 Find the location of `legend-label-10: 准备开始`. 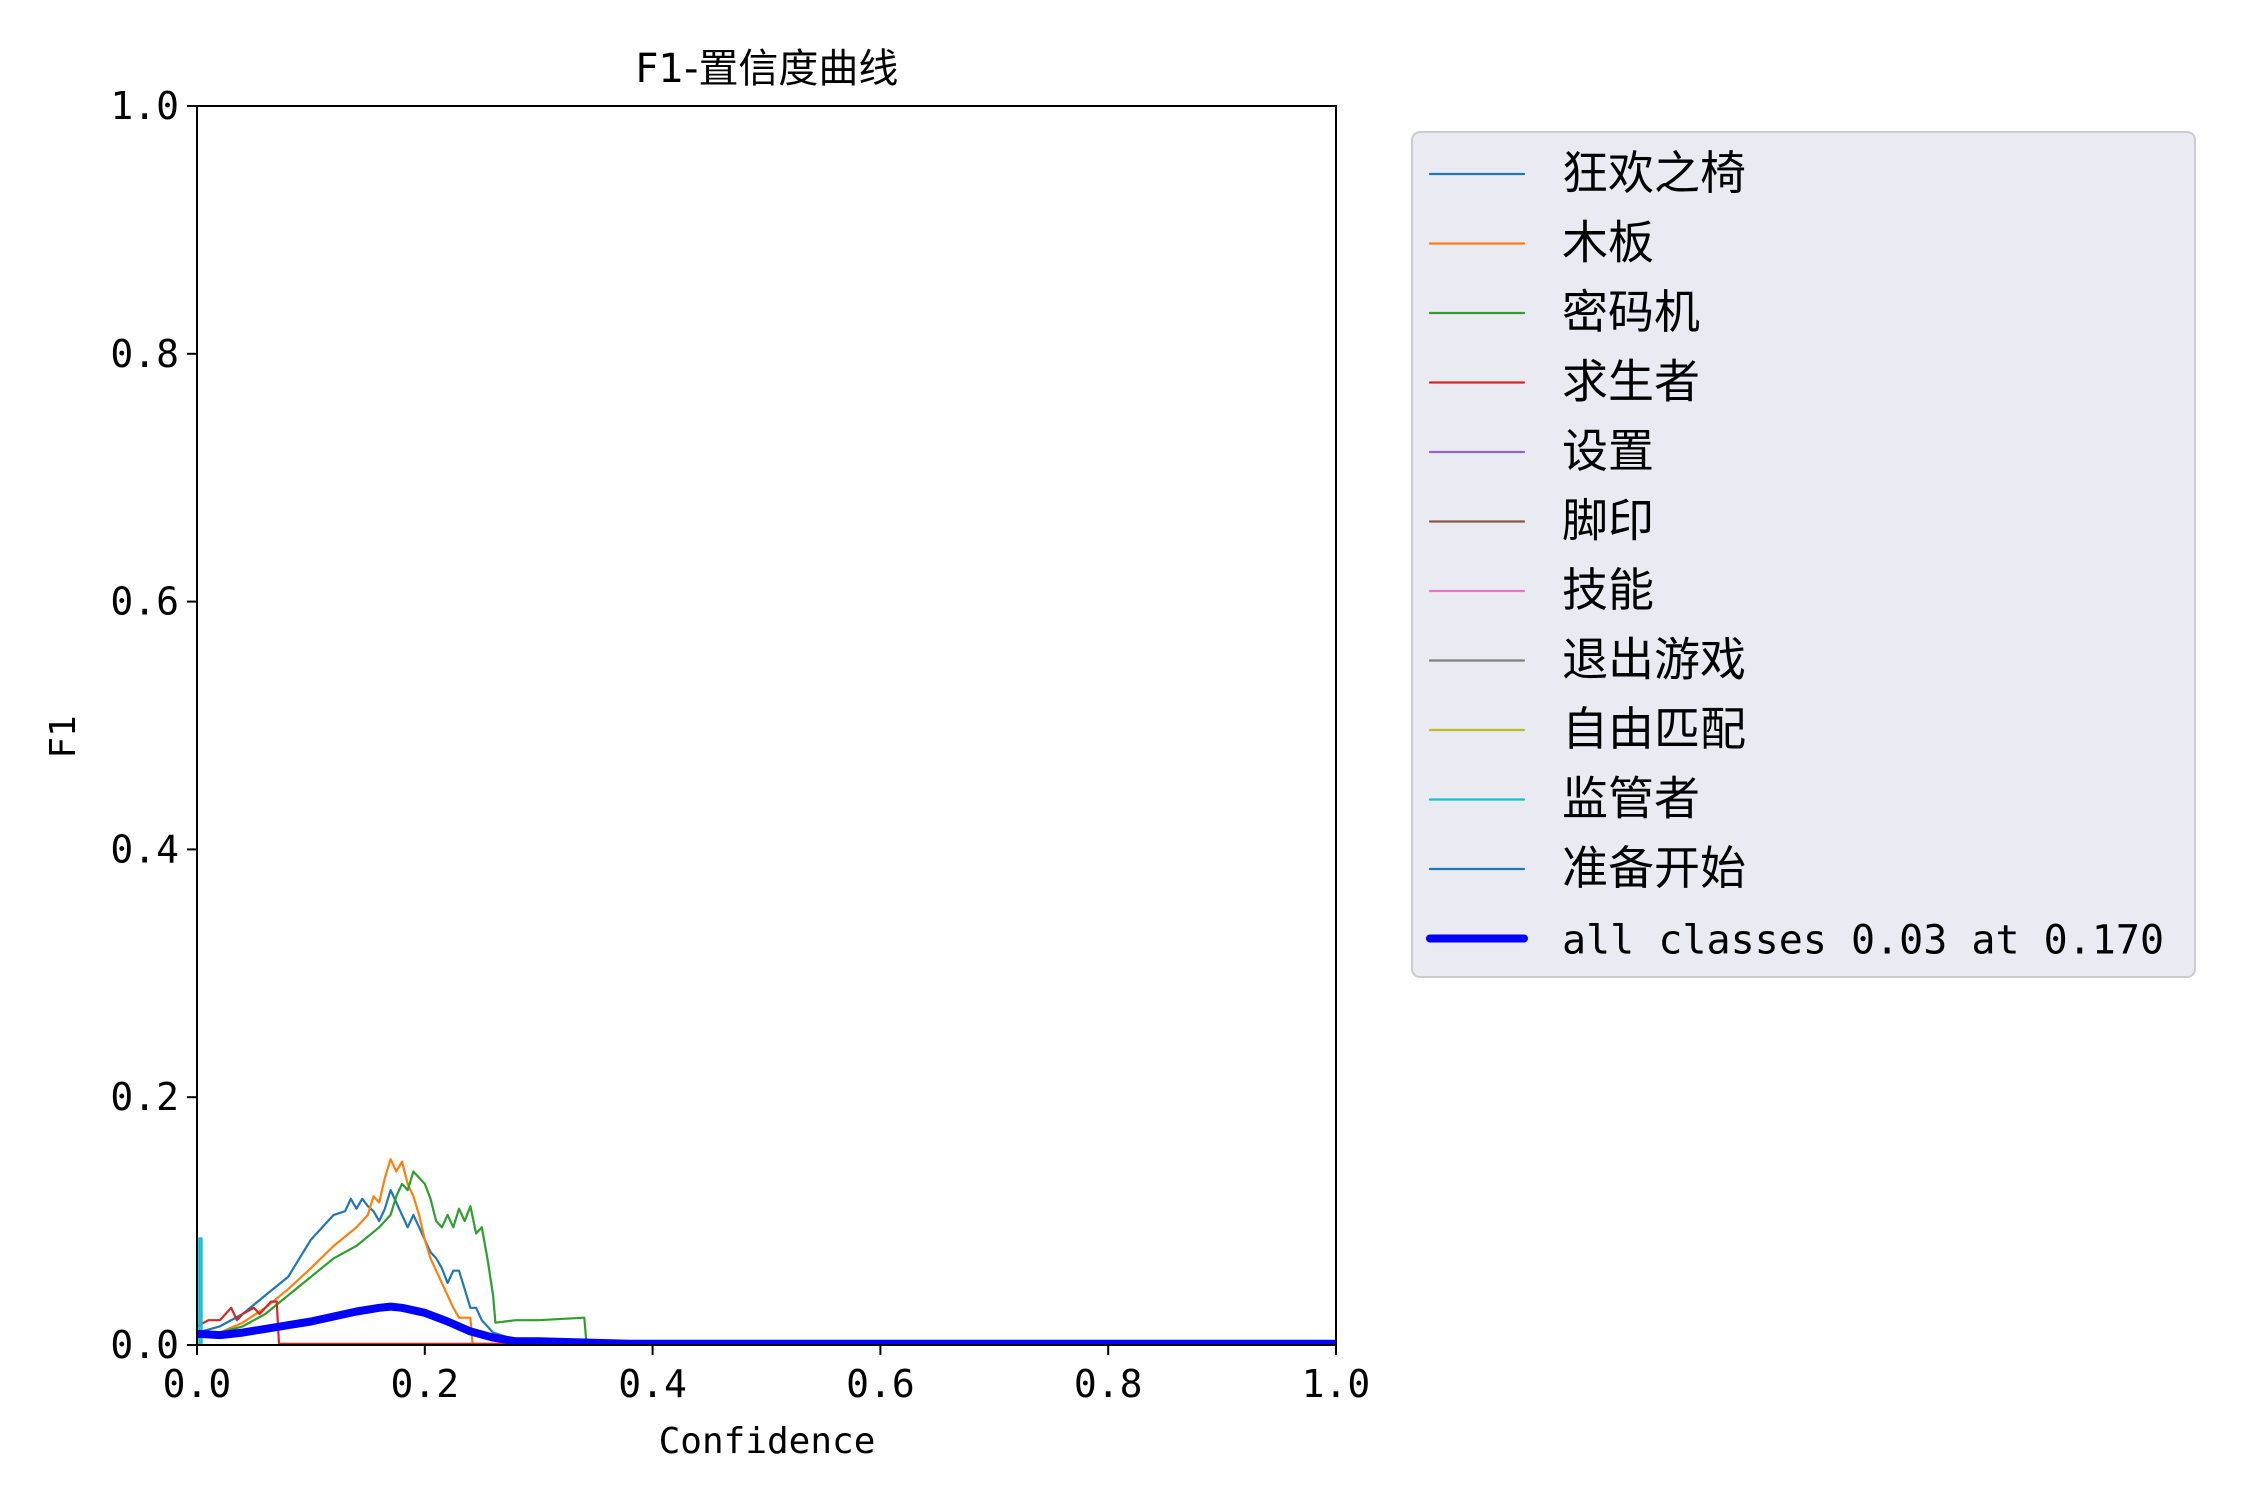

legend-label-10: 准备开始 is located at coordinates (1654, 868).